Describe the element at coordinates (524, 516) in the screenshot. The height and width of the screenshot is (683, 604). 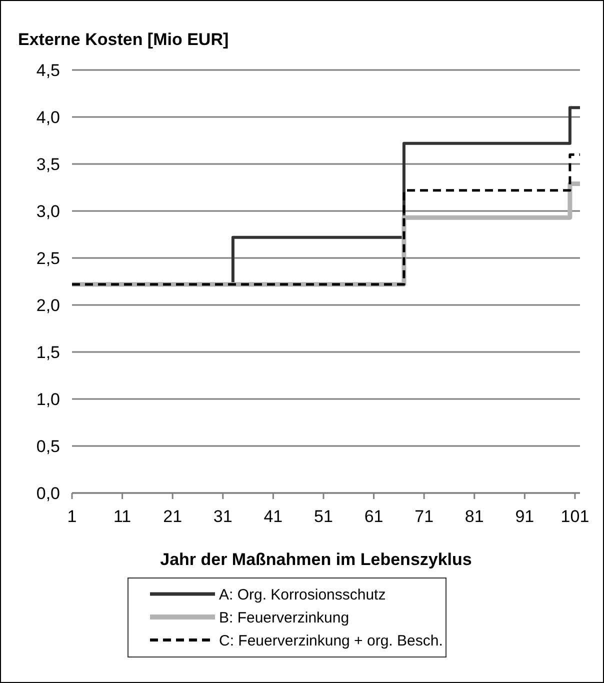
I see `x-tick-label: 91` at that location.